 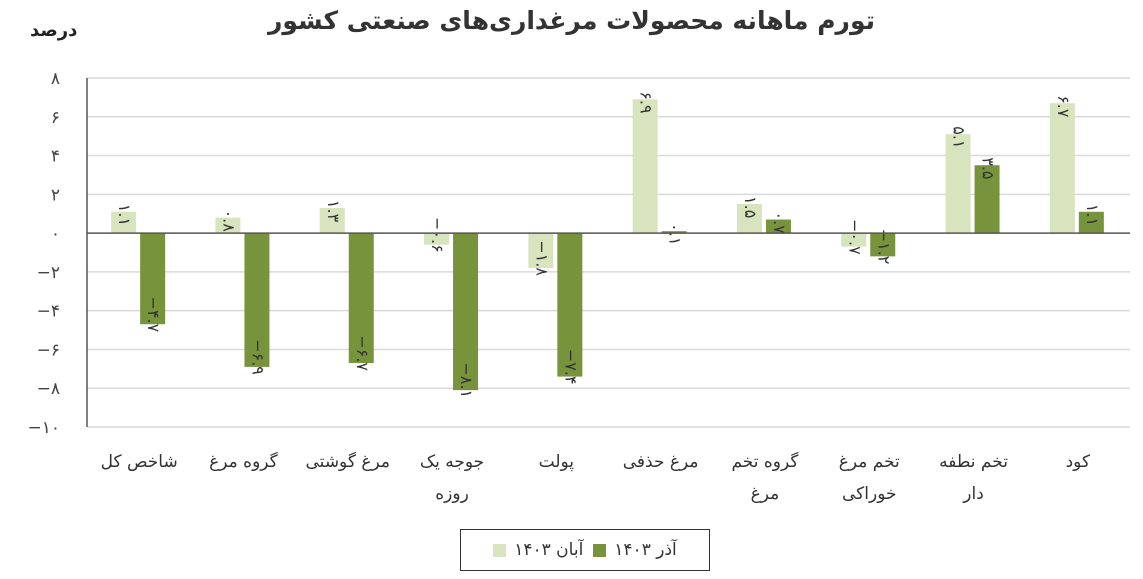 What do you see at coordinates (765, 494) in the screenshot?
I see `category-label: مرغ` at bounding box center [765, 494].